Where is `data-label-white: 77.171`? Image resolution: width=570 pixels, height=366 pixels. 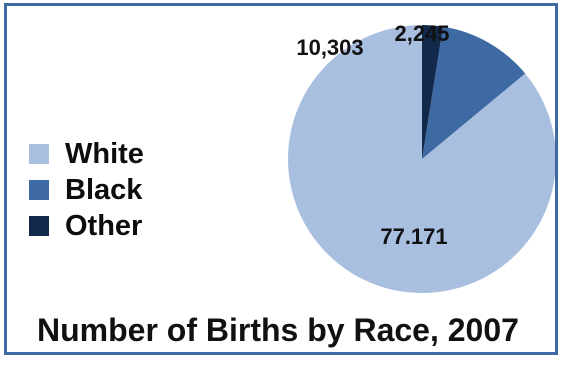
data-label-white: 77.171 is located at coordinates (413, 236).